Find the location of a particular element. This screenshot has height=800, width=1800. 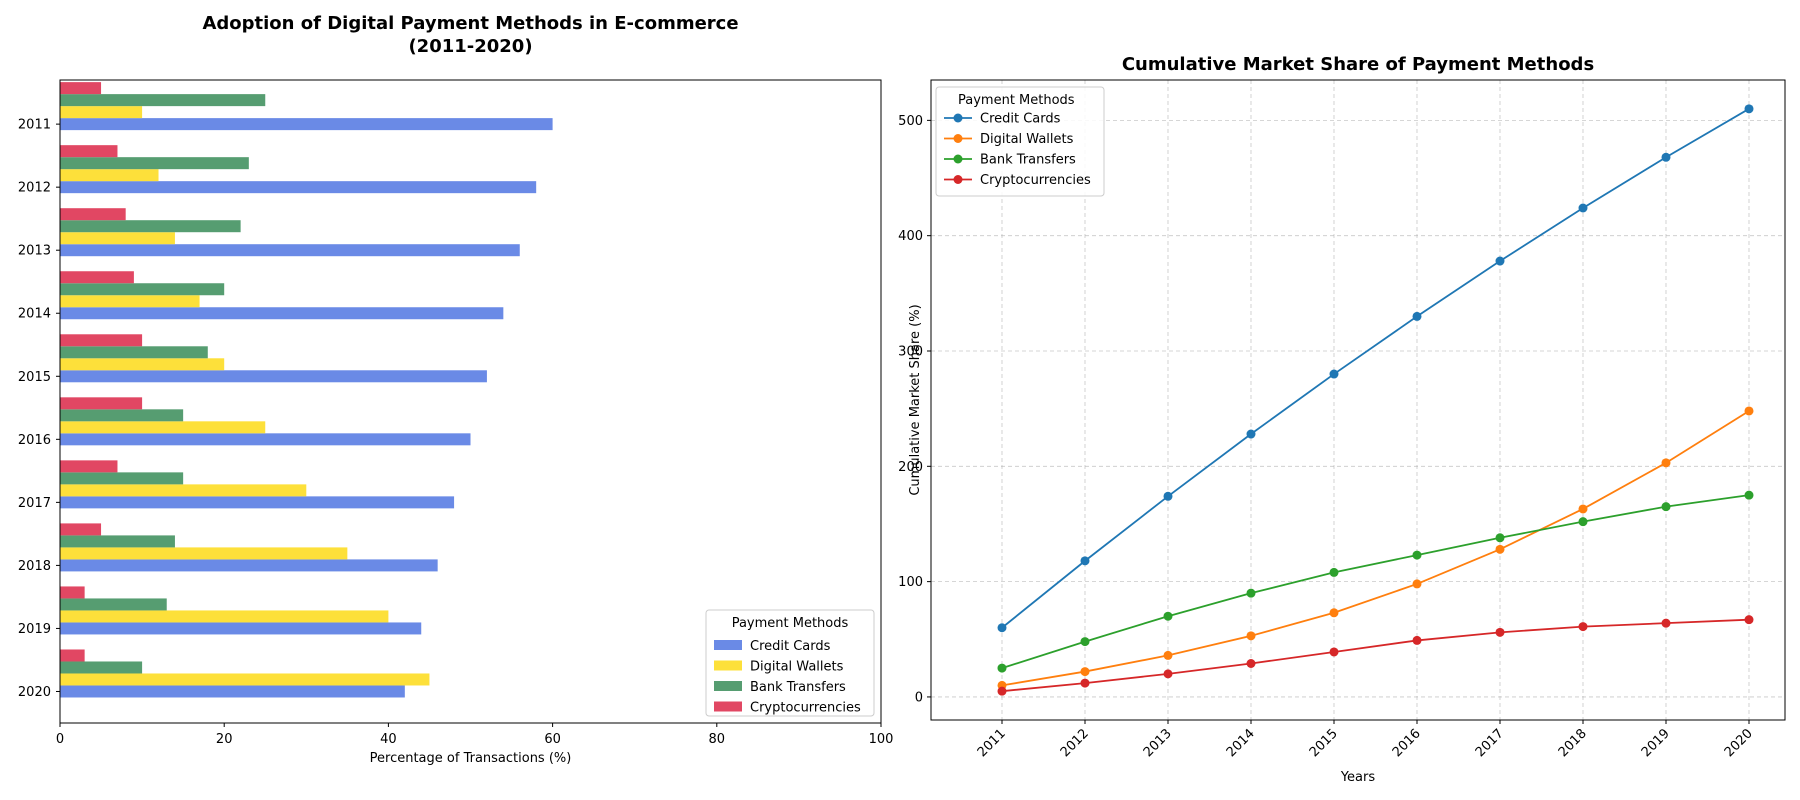

bar-credit-cards-2020 is located at coordinates (232, 691).